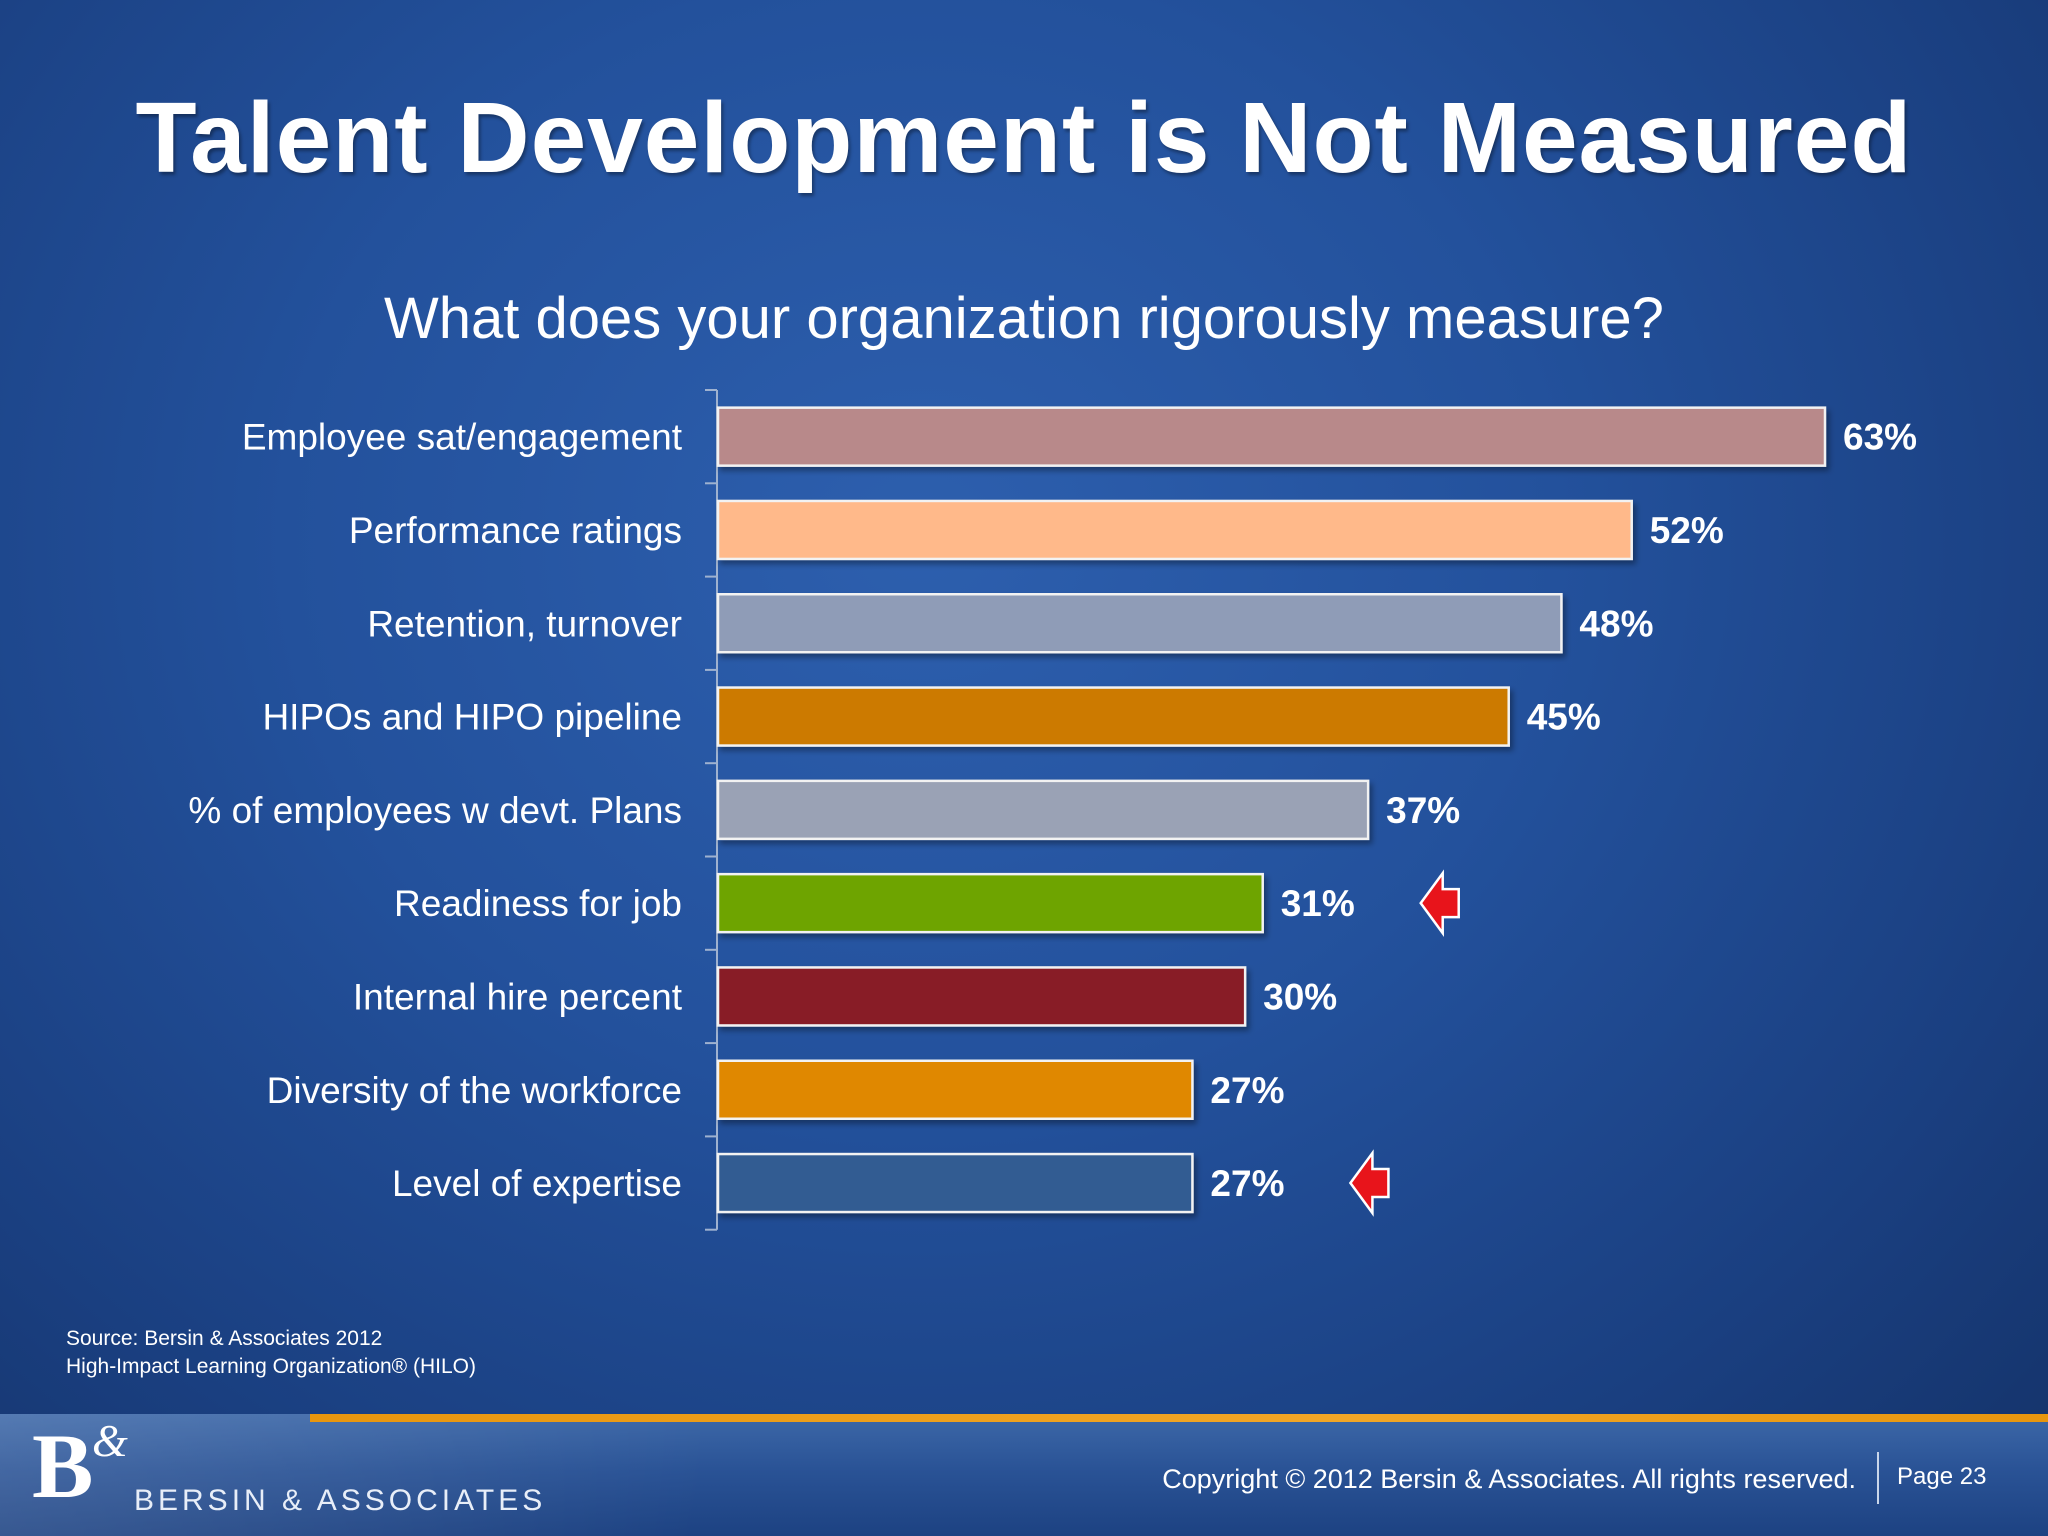  What do you see at coordinates (435, 810) in the screenshot?
I see `category-label: % of employees w devt. Plans` at bounding box center [435, 810].